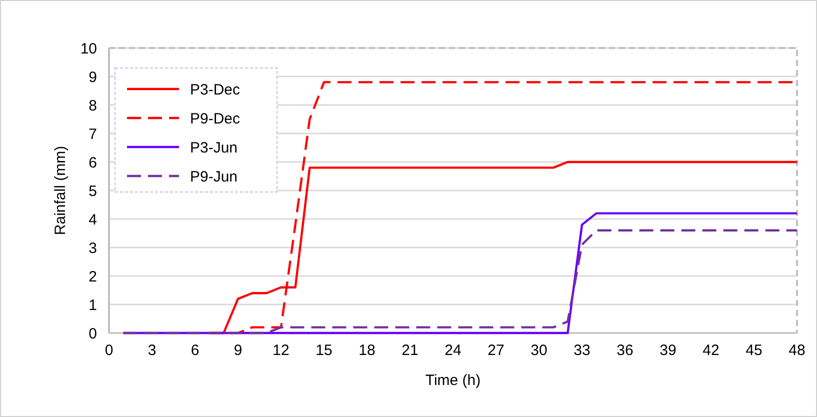 Image resolution: width=817 pixels, height=417 pixels. Describe the element at coordinates (214, 147) in the screenshot. I see `legend-label: P3-Jun` at that location.